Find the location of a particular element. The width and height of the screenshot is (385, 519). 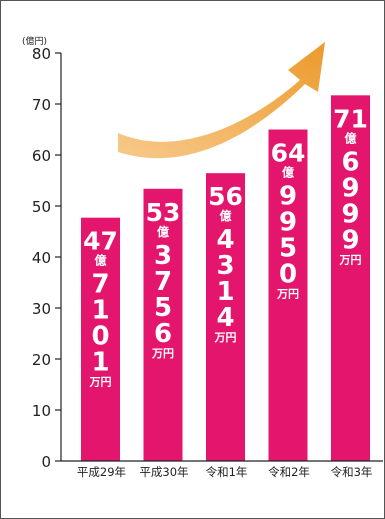

y-tick-label: 80 is located at coordinates (41, 54).